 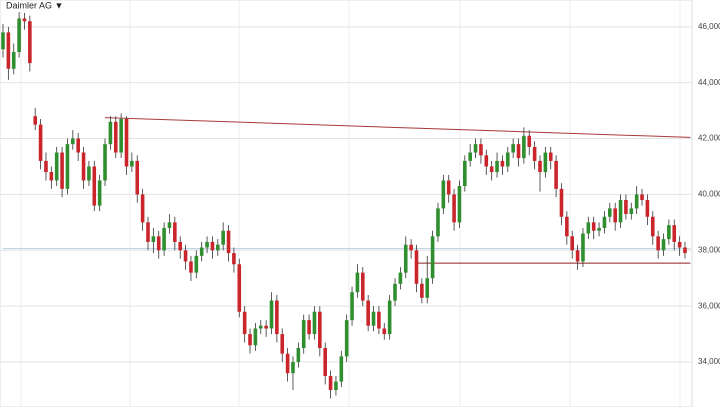 I want to click on y-tick-label: 40,000, so click(x=709, y=194).